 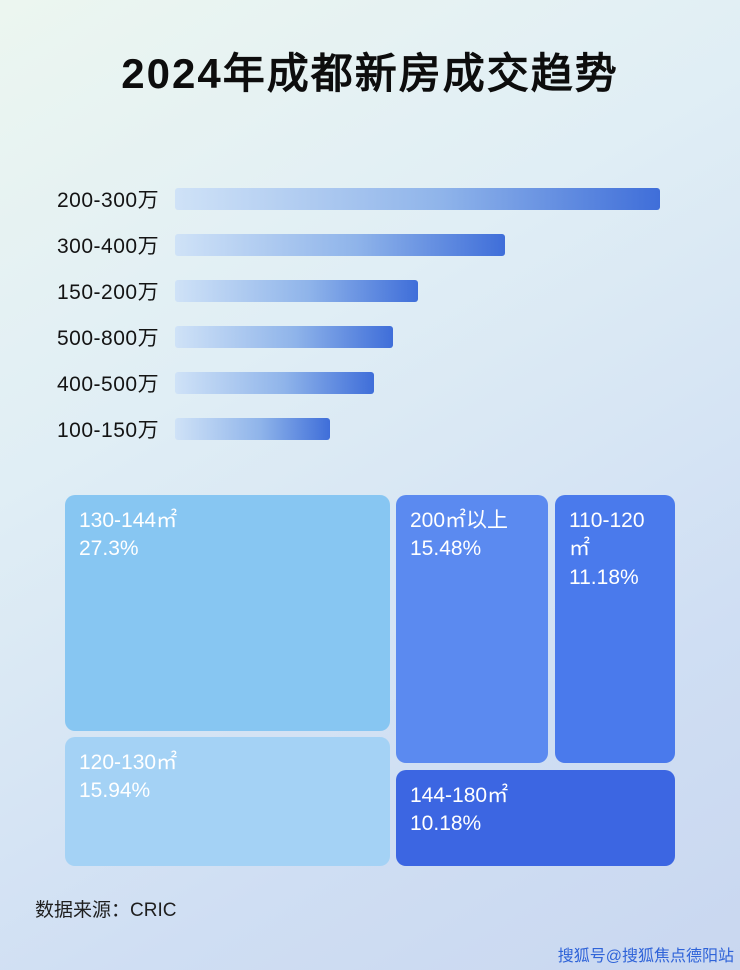 I want to click on treemap-tile: 120-130㎡ 15.94%, so click(x=227, y=801).